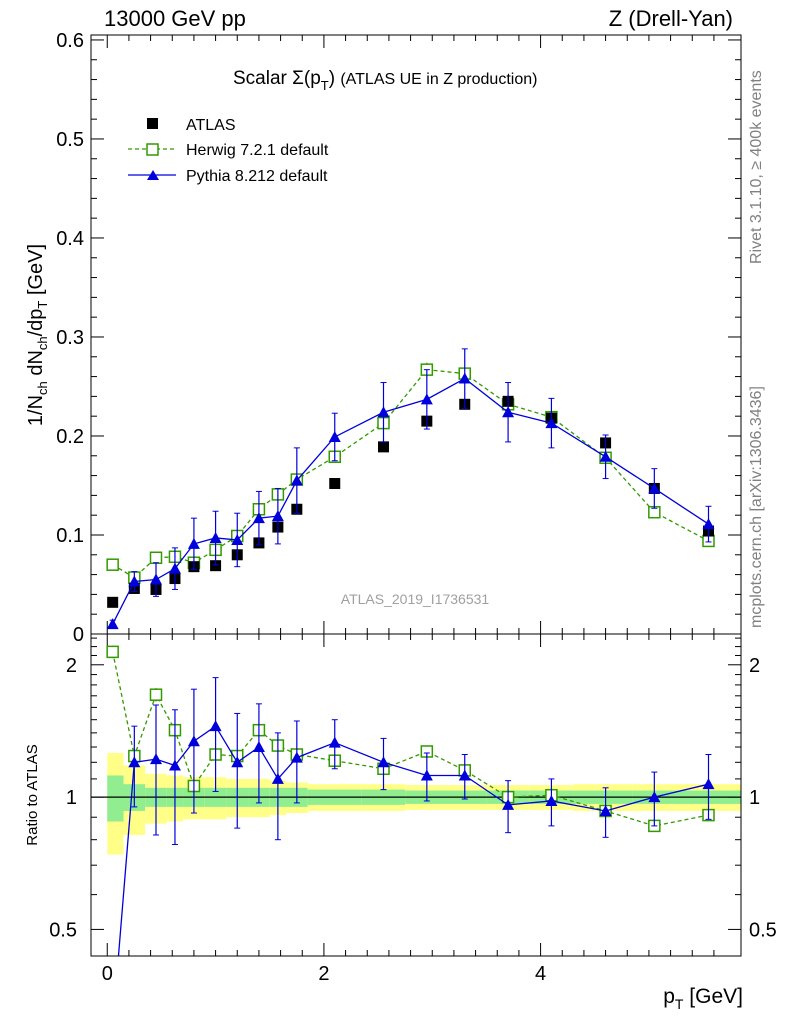  What do you see at coordinates (107, 974) in the screenshot?
I see `x-tick-label: 0` at bounding box center [107, 974].